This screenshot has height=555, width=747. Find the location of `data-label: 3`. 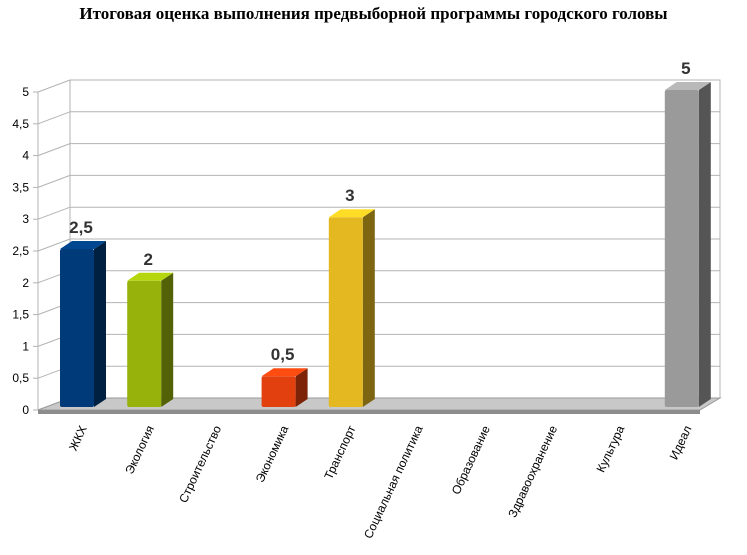

data-label: 3 is located at coordinates (349, 195).